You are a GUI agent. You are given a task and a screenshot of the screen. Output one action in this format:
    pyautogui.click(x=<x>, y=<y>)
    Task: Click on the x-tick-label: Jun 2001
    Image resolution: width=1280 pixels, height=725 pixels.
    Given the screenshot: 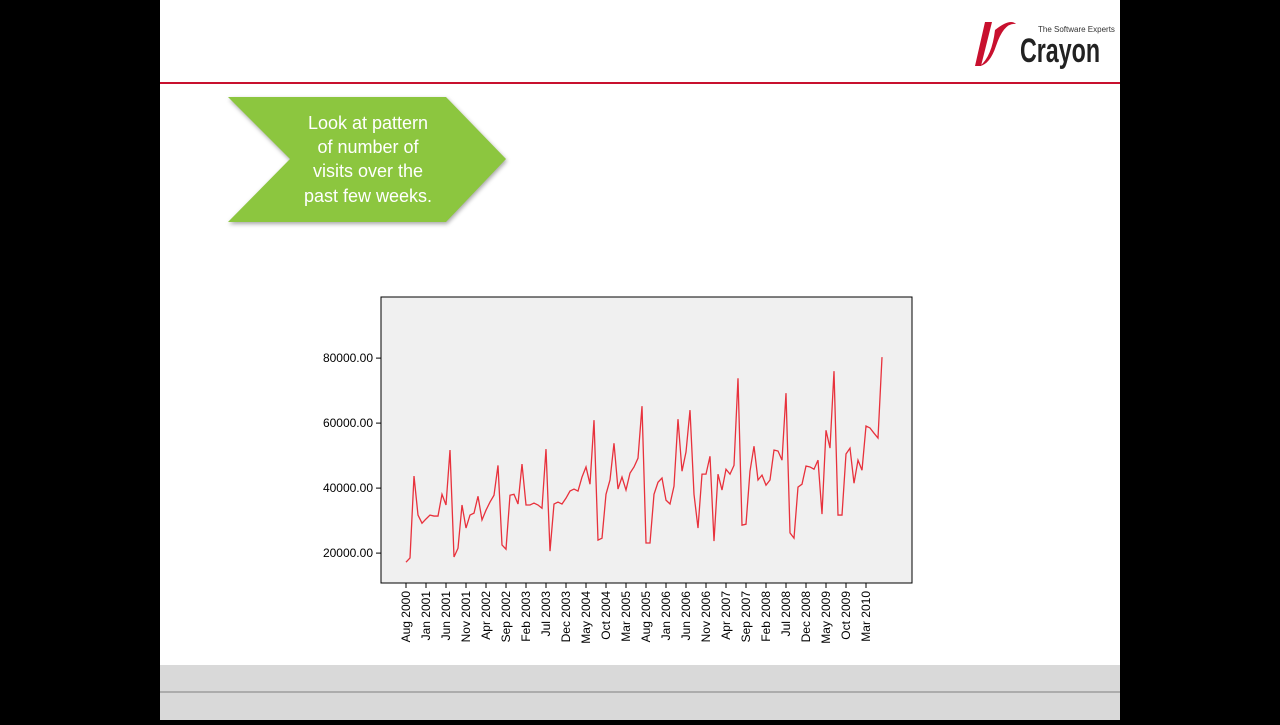 What is the action you would take?
    pyautogui.click(x=446, y=616)
    